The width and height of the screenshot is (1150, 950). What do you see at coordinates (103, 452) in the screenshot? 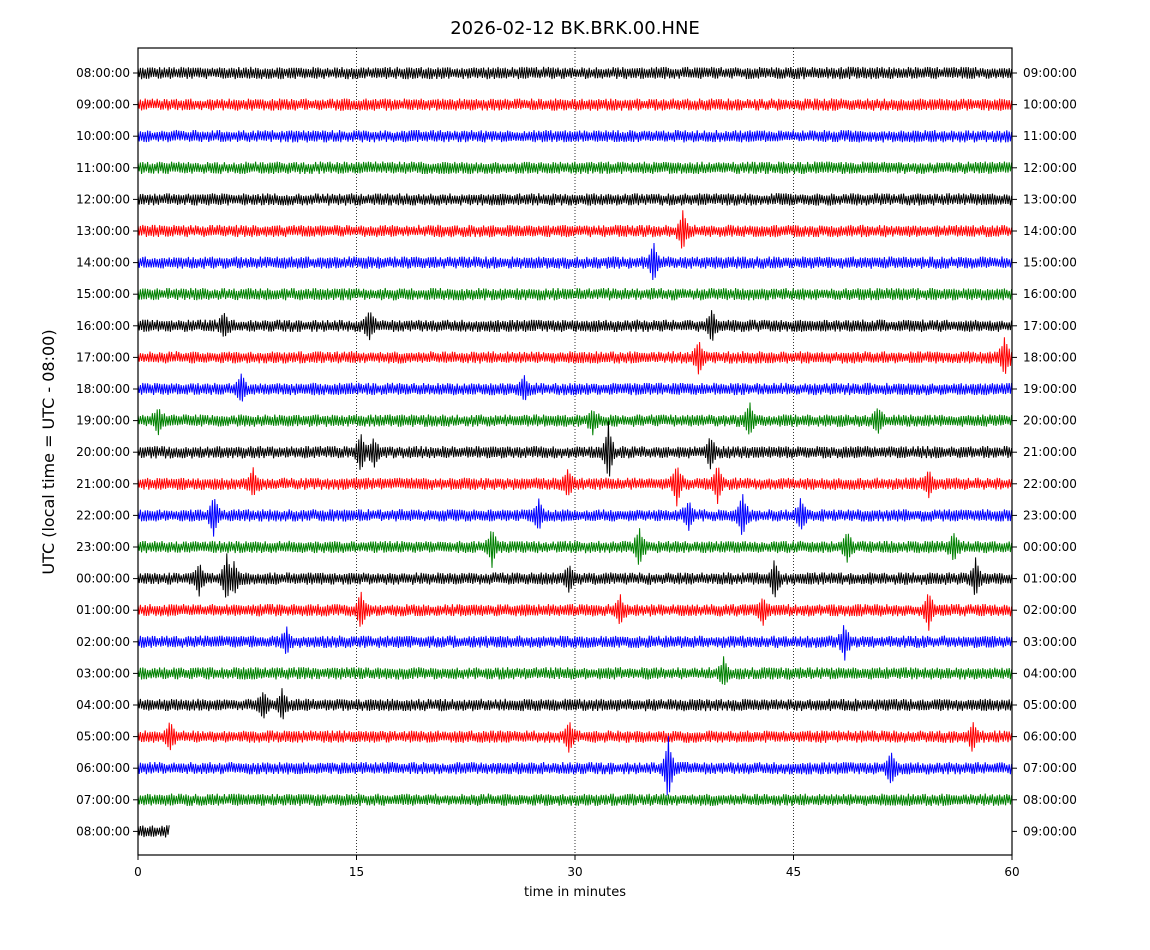
I see `left-tick-label-12: 20:00:00` at bounding box center [103, 452].